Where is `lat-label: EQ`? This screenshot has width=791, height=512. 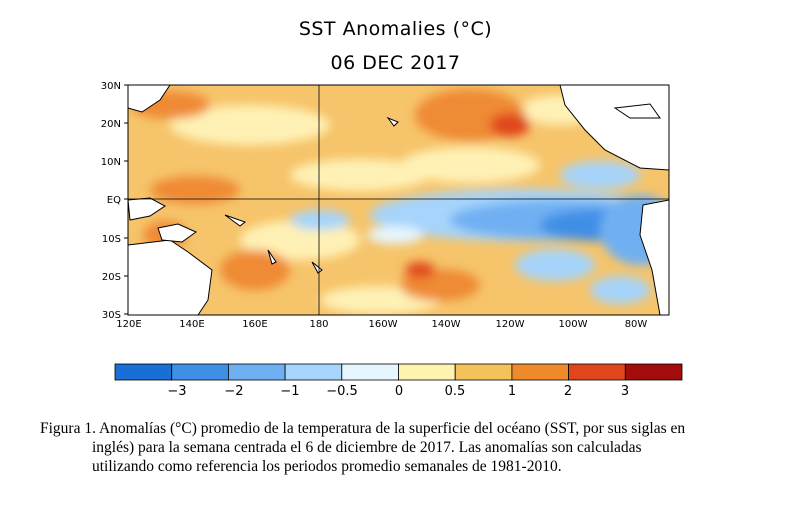
lat-label: EQ is located at coordinates (114, 200).